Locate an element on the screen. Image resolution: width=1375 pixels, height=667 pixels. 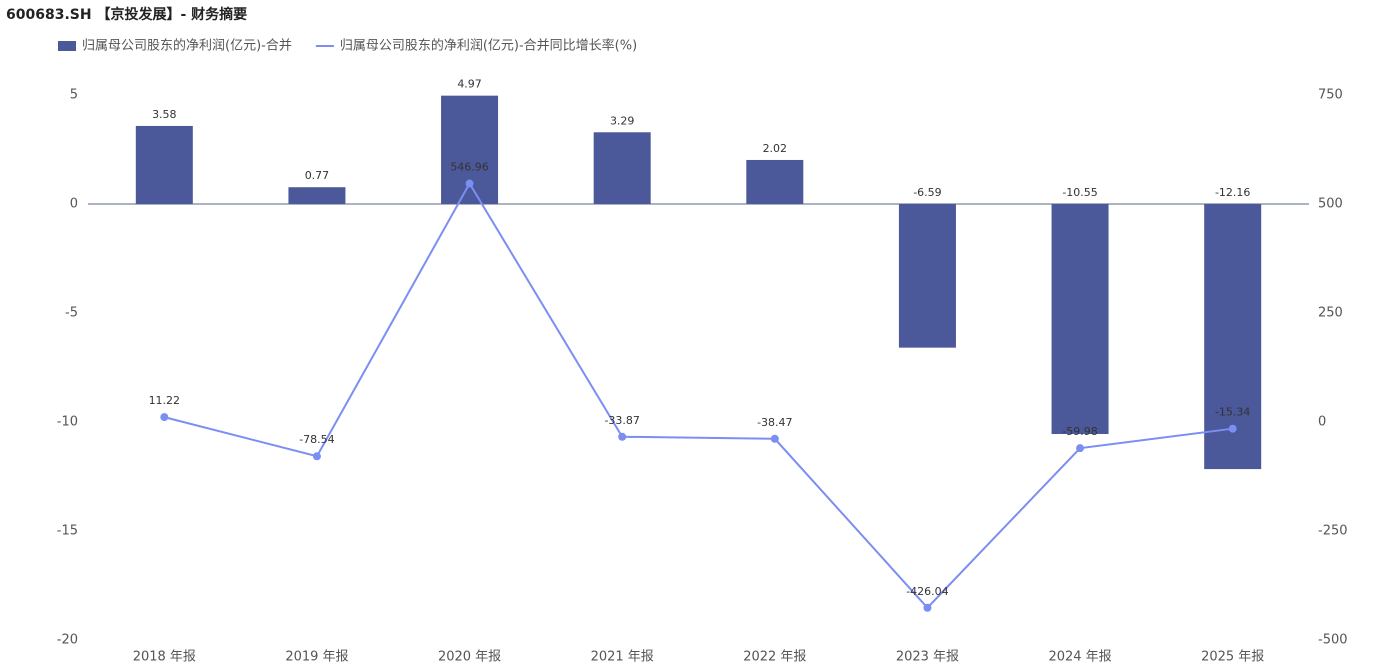
y2-tick-label: 0 is located at coordinates (1322, 422).